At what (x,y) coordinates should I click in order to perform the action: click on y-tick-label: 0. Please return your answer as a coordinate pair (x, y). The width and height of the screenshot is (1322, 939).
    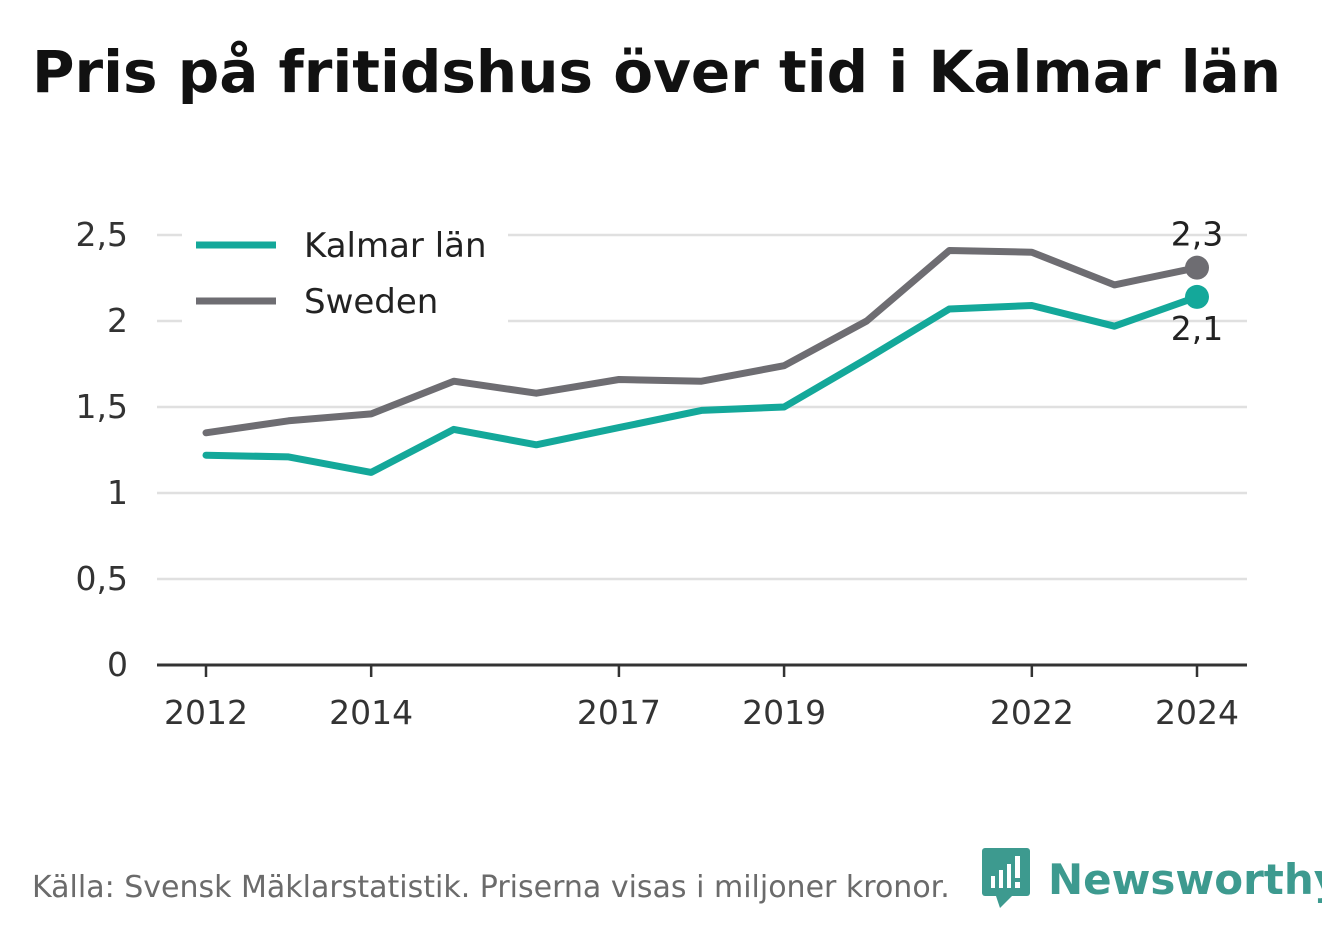
    Looking at the image, I should click on (117, 664).